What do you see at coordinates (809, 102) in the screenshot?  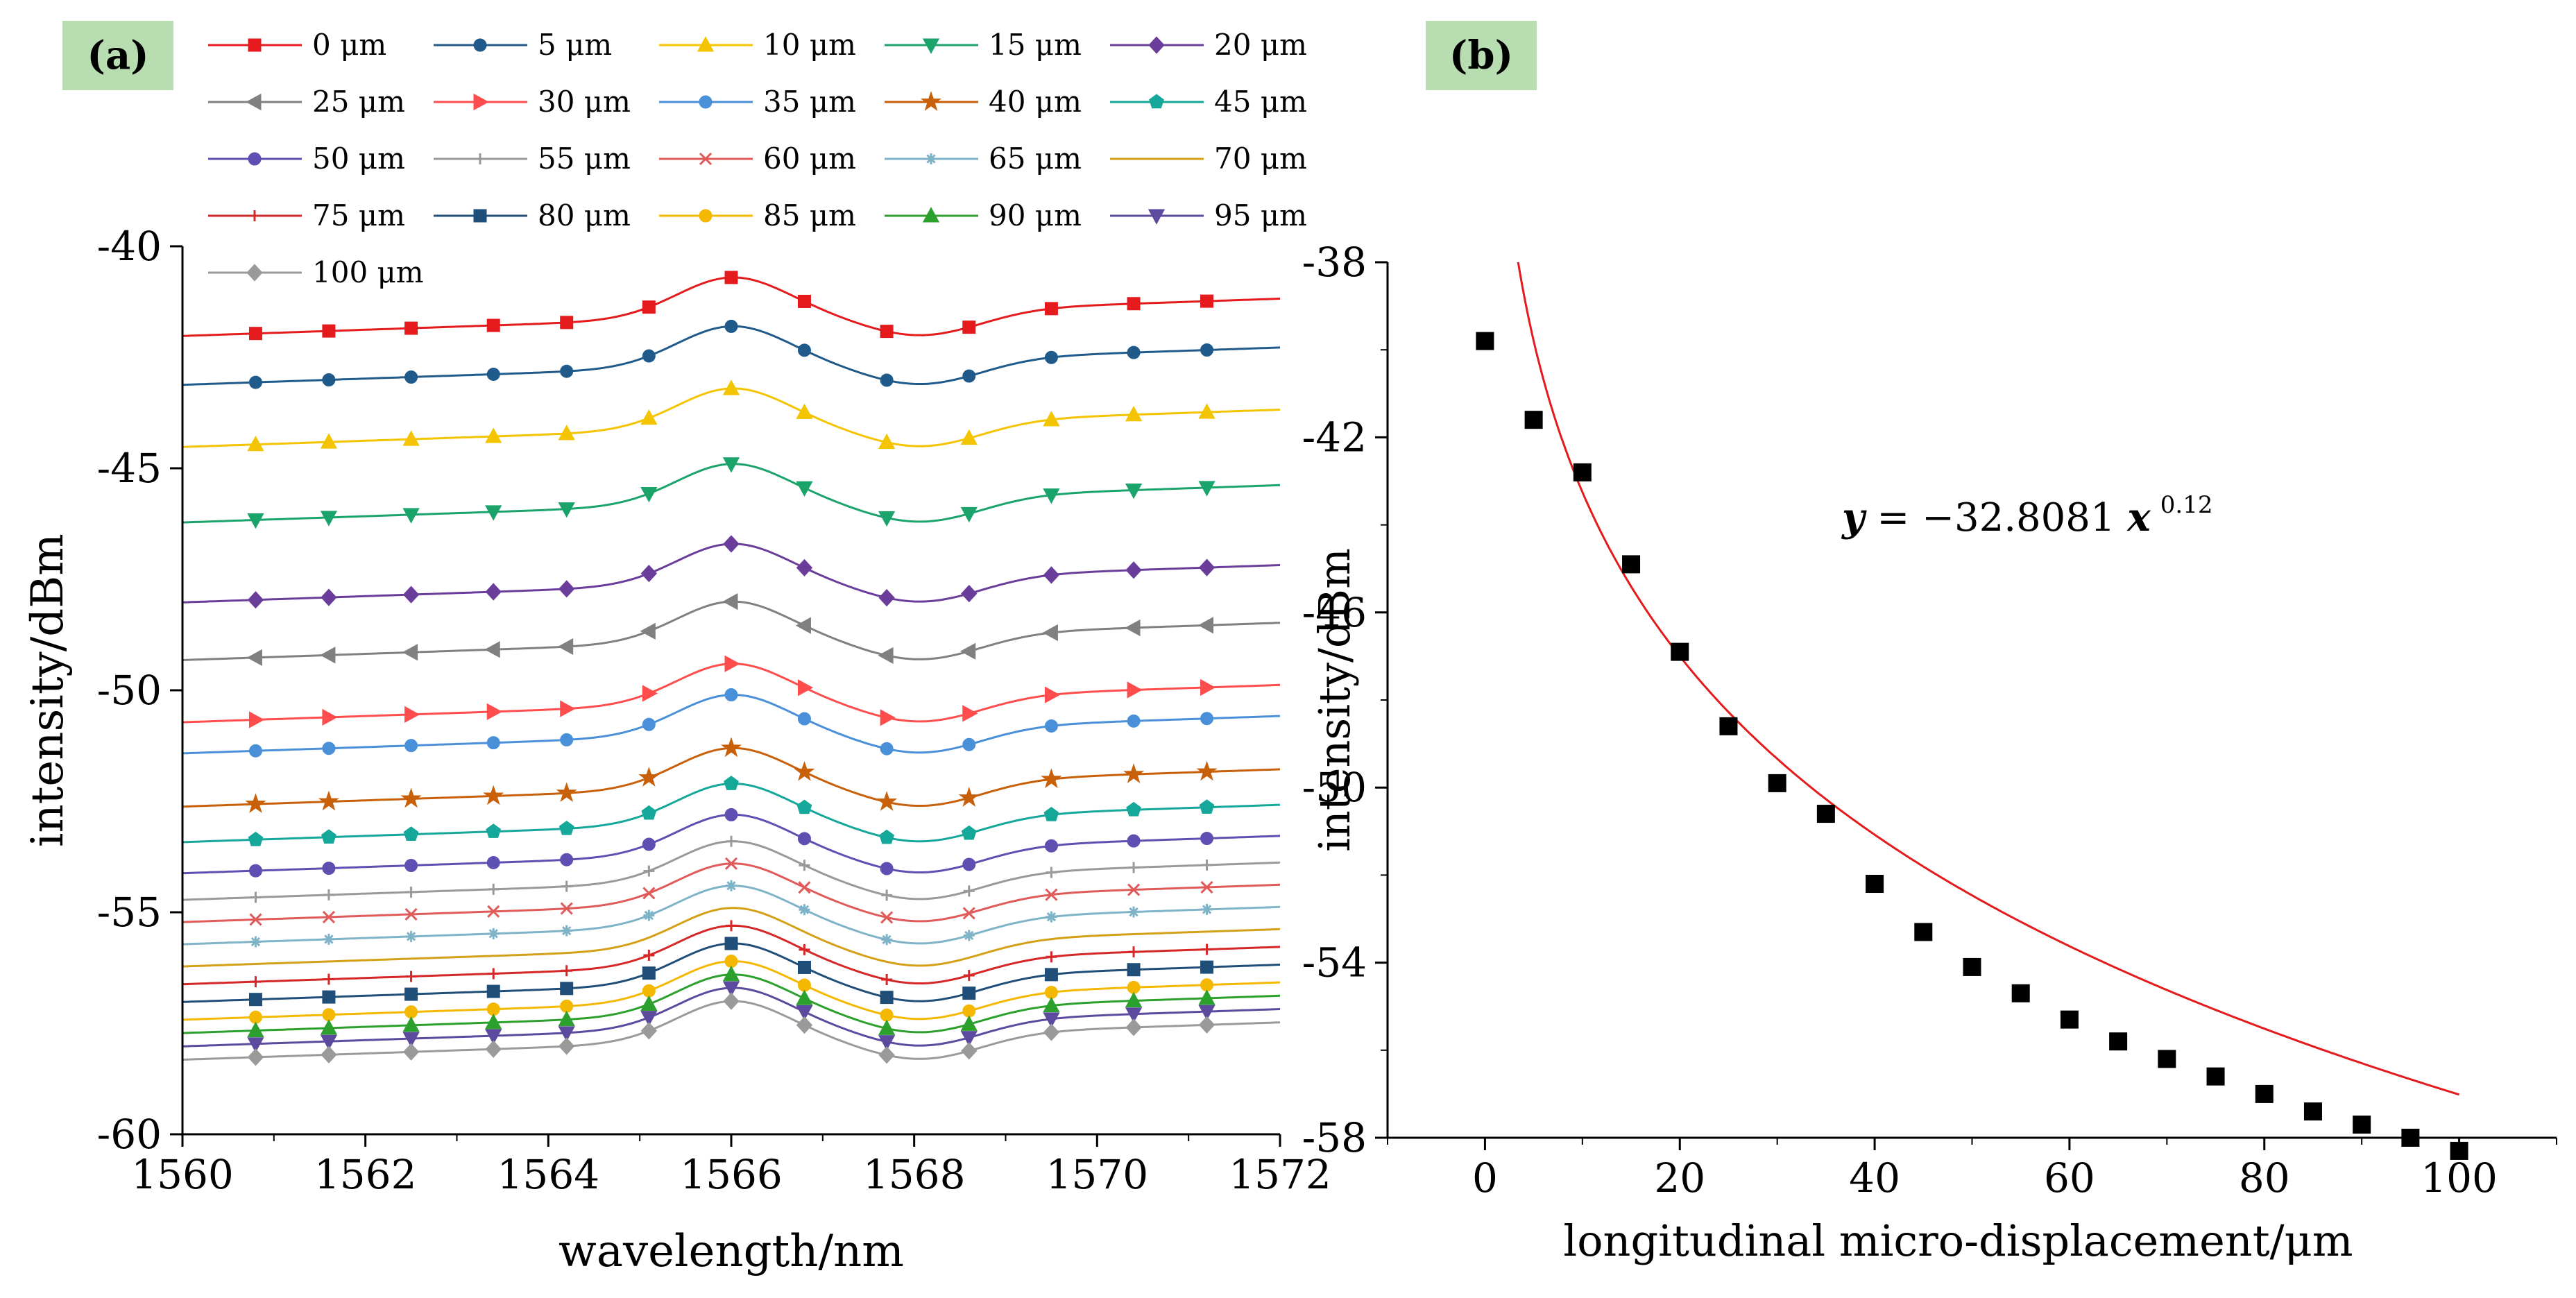 I see `legend-label: 35 μm` at bounding box center [809, 102].